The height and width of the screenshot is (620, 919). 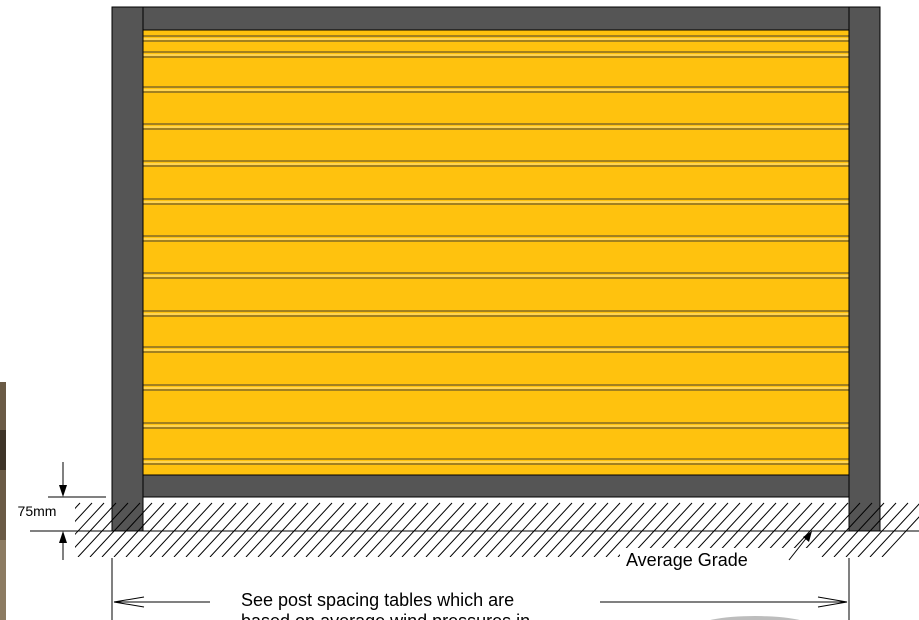 I want to click on leader-arrow-icon, so click(x=807, y=536).